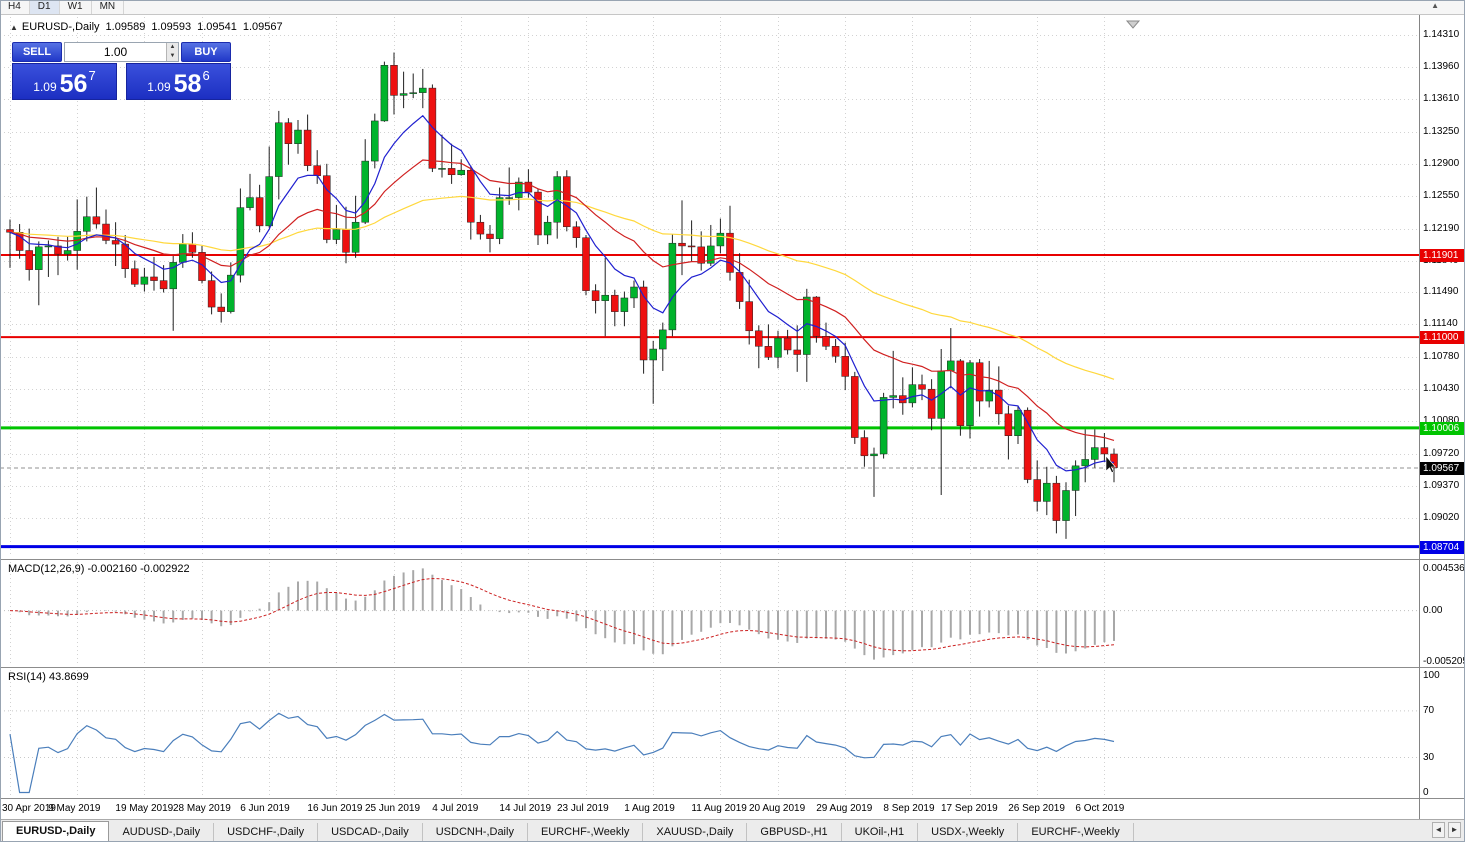 This screenshot has height=842, width=1465. I want to click on timeframe-button-d1: D1, so click(44, 7).